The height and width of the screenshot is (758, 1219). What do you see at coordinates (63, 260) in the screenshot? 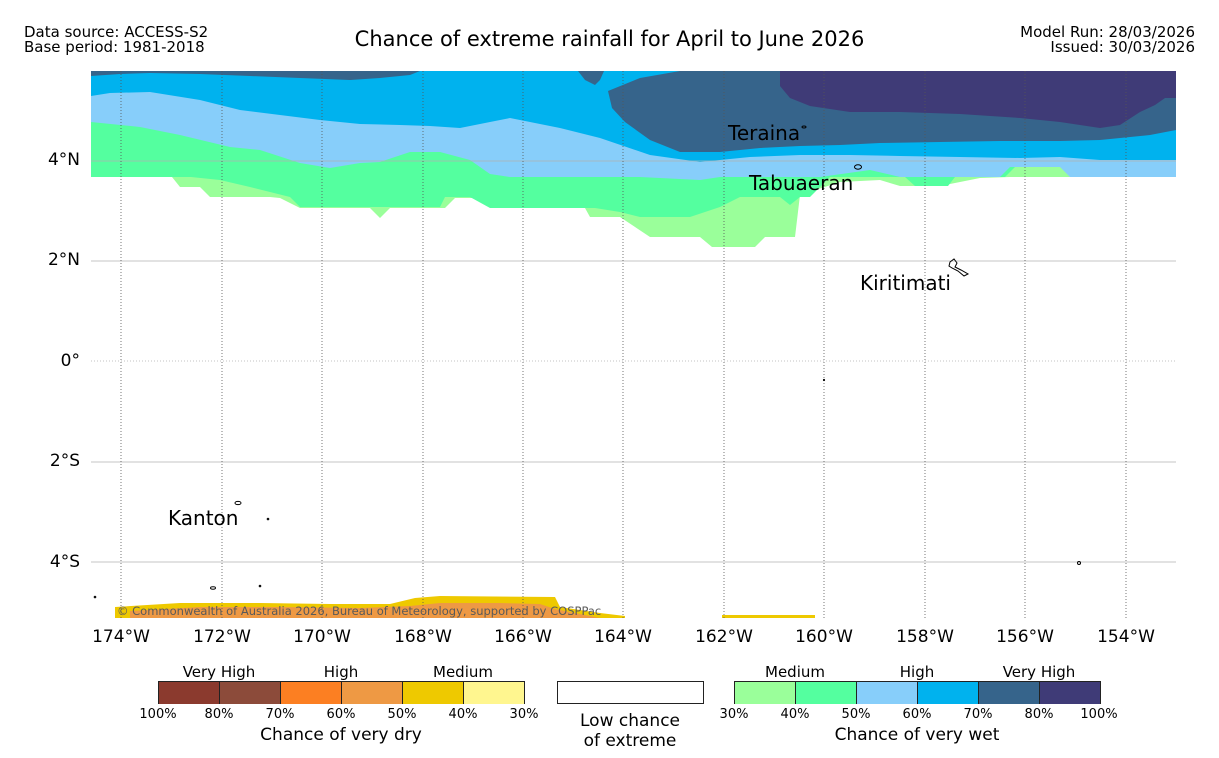
I see `lat-label-2n: 2°N` at bounding box center [63, 260].